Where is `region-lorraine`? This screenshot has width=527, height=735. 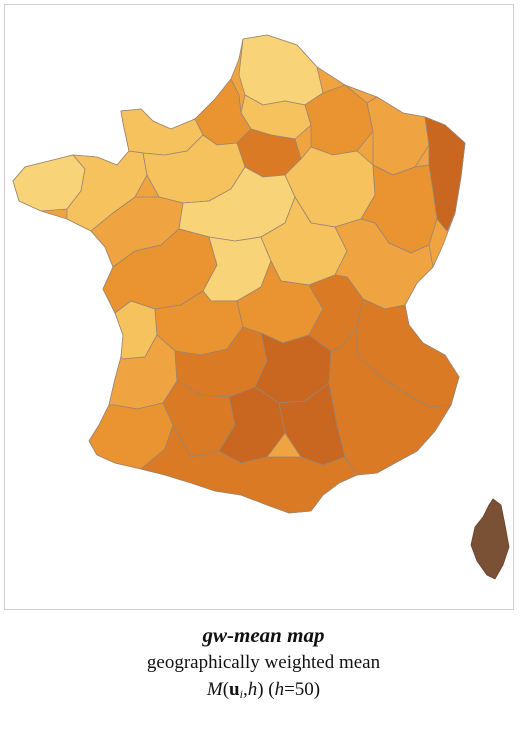 region-lorraine is located at coordinates (398, 136).